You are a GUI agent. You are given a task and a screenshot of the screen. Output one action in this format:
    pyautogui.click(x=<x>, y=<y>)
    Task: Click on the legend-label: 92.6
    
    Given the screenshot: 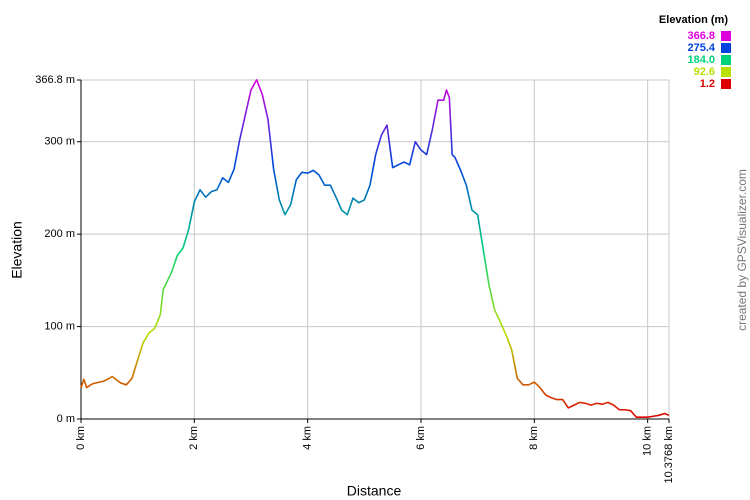 What is the action you would take?
    pyautogui.click(x=704, y=72)
    